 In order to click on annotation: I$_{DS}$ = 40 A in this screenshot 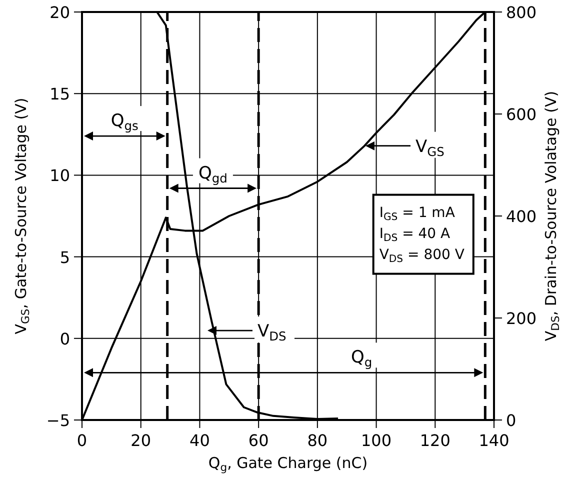, I will do `click(415, 235)`.